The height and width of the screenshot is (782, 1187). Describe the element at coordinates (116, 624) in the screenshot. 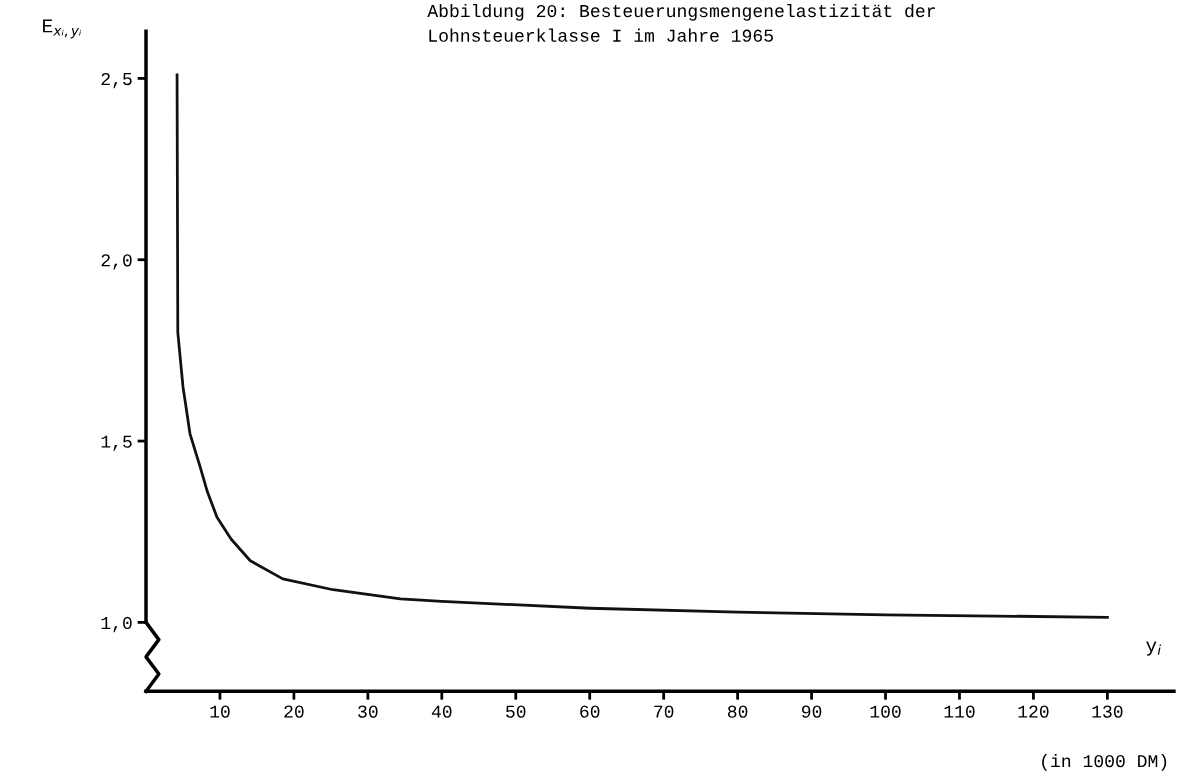

I see `y-tick-label: 1,0` at that location.